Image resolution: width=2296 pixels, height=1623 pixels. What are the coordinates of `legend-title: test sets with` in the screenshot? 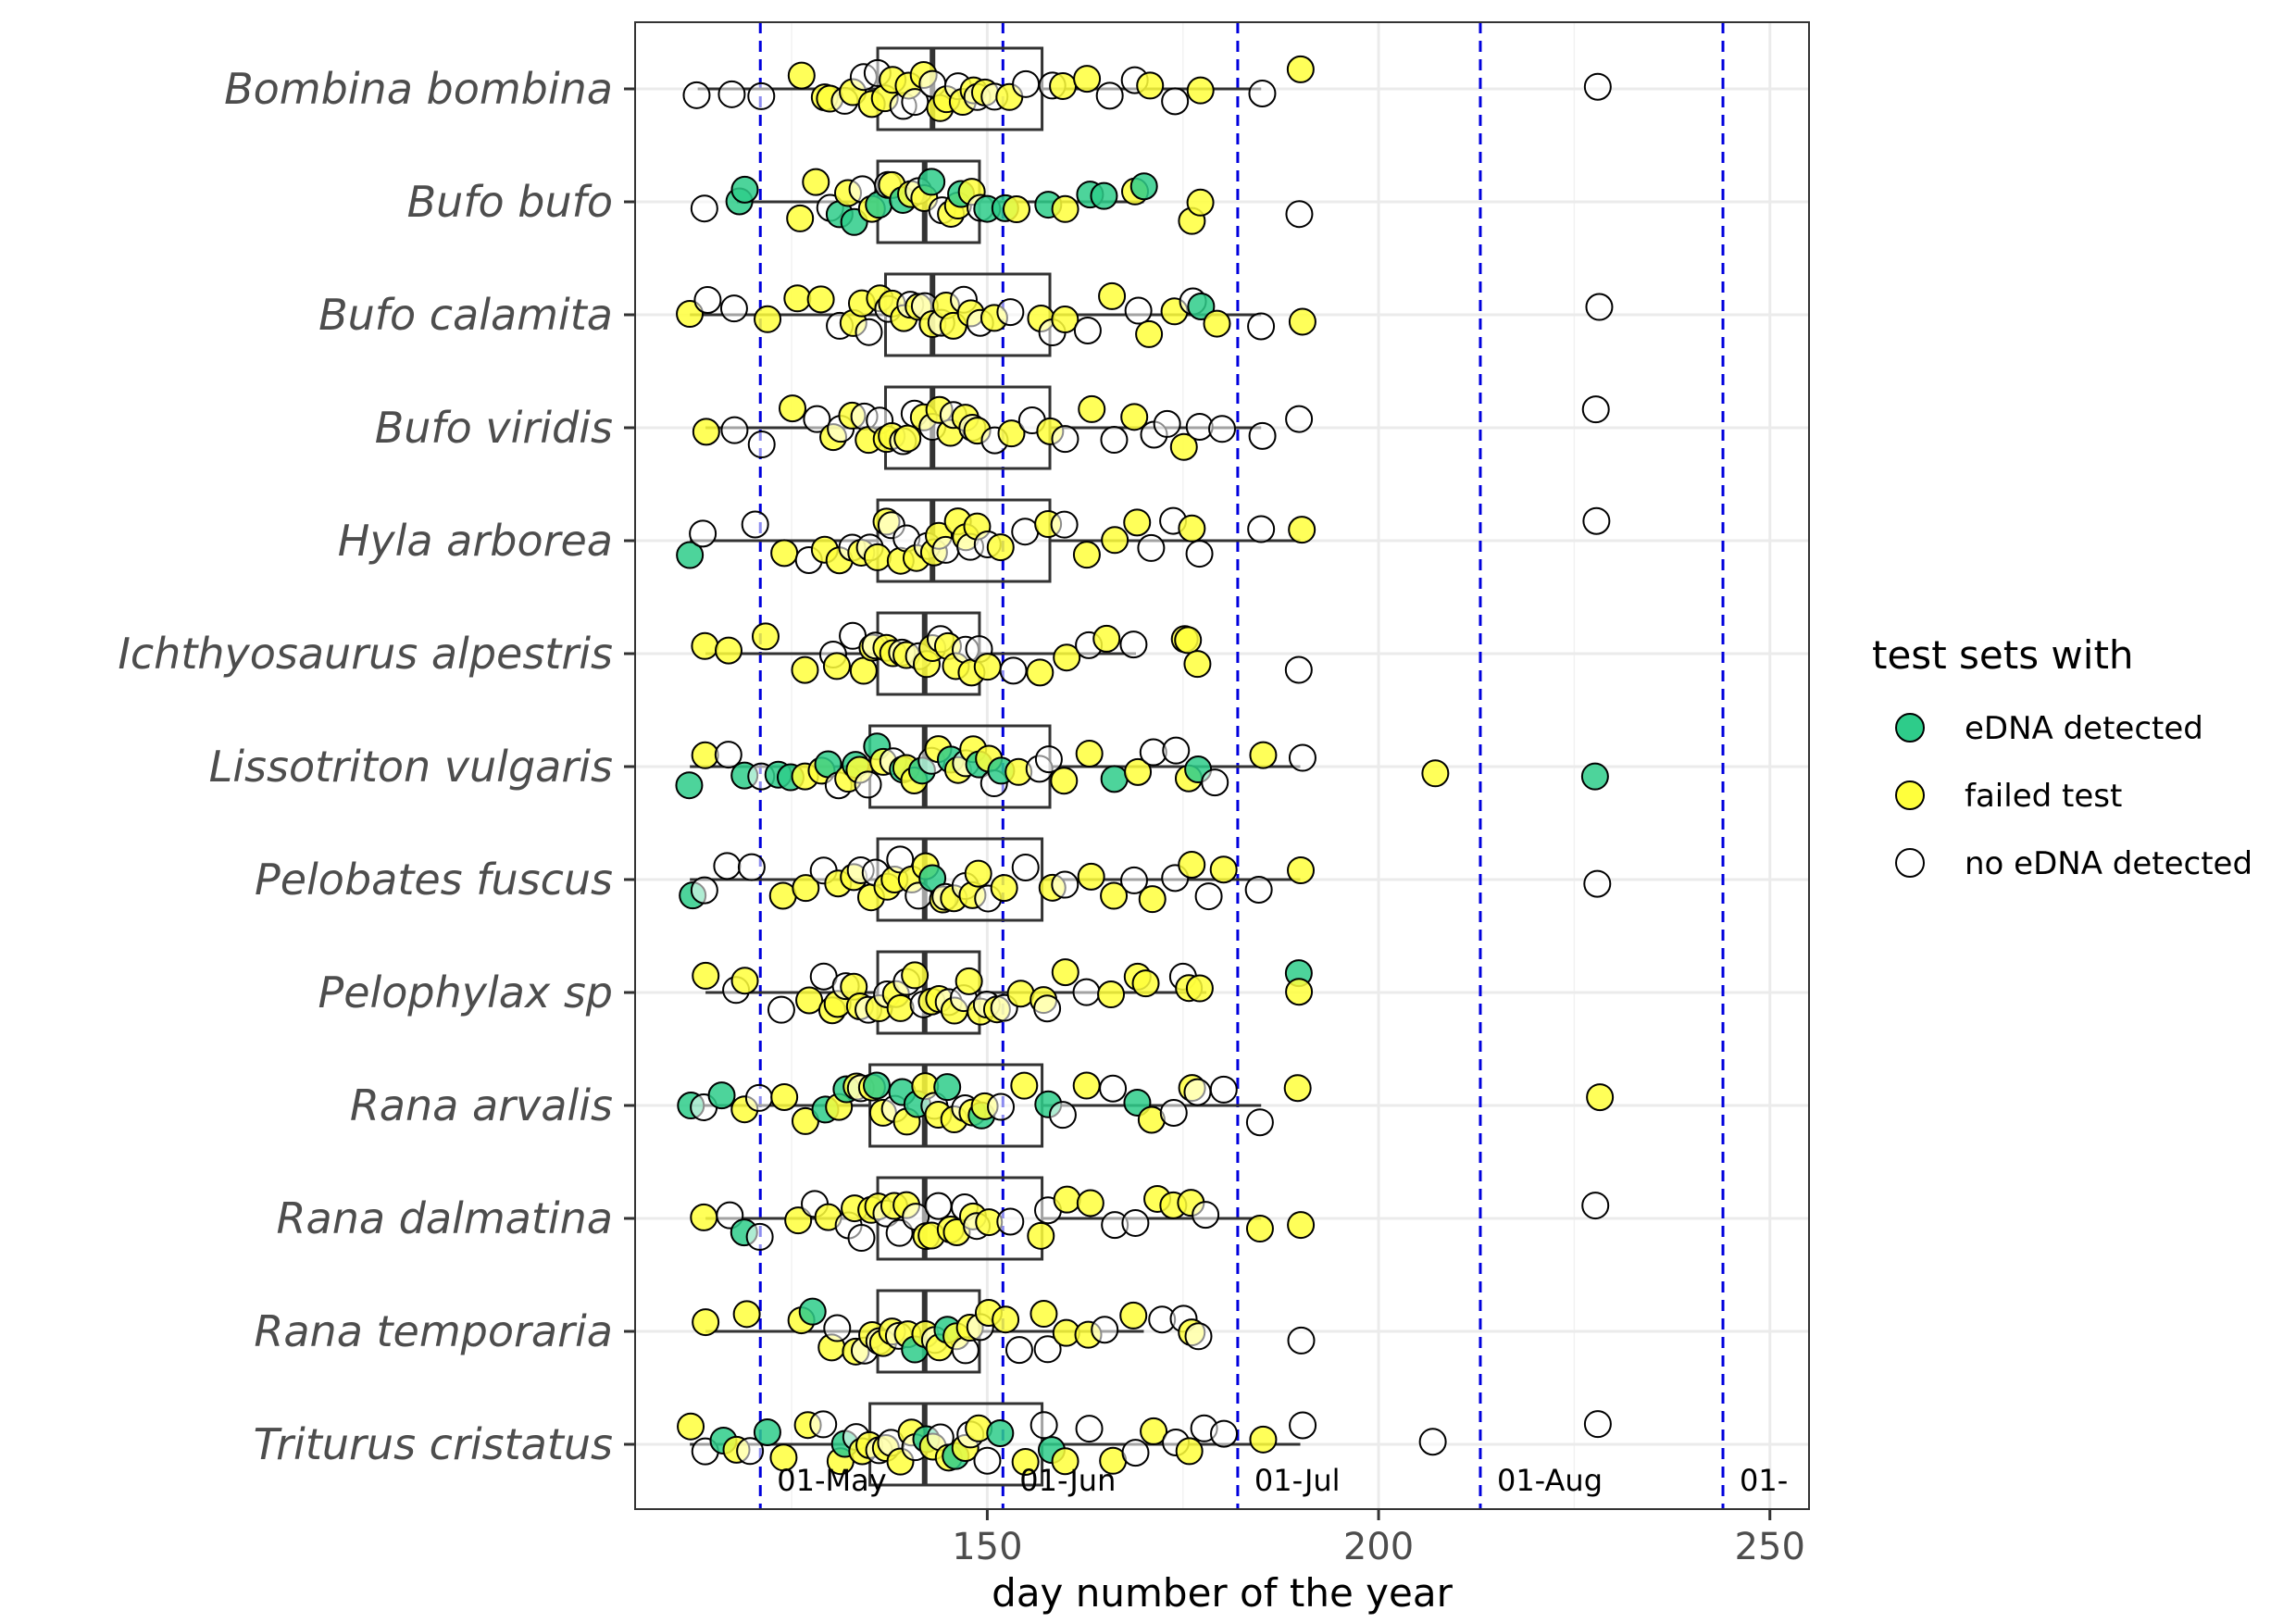 It's located at (2003, 655).